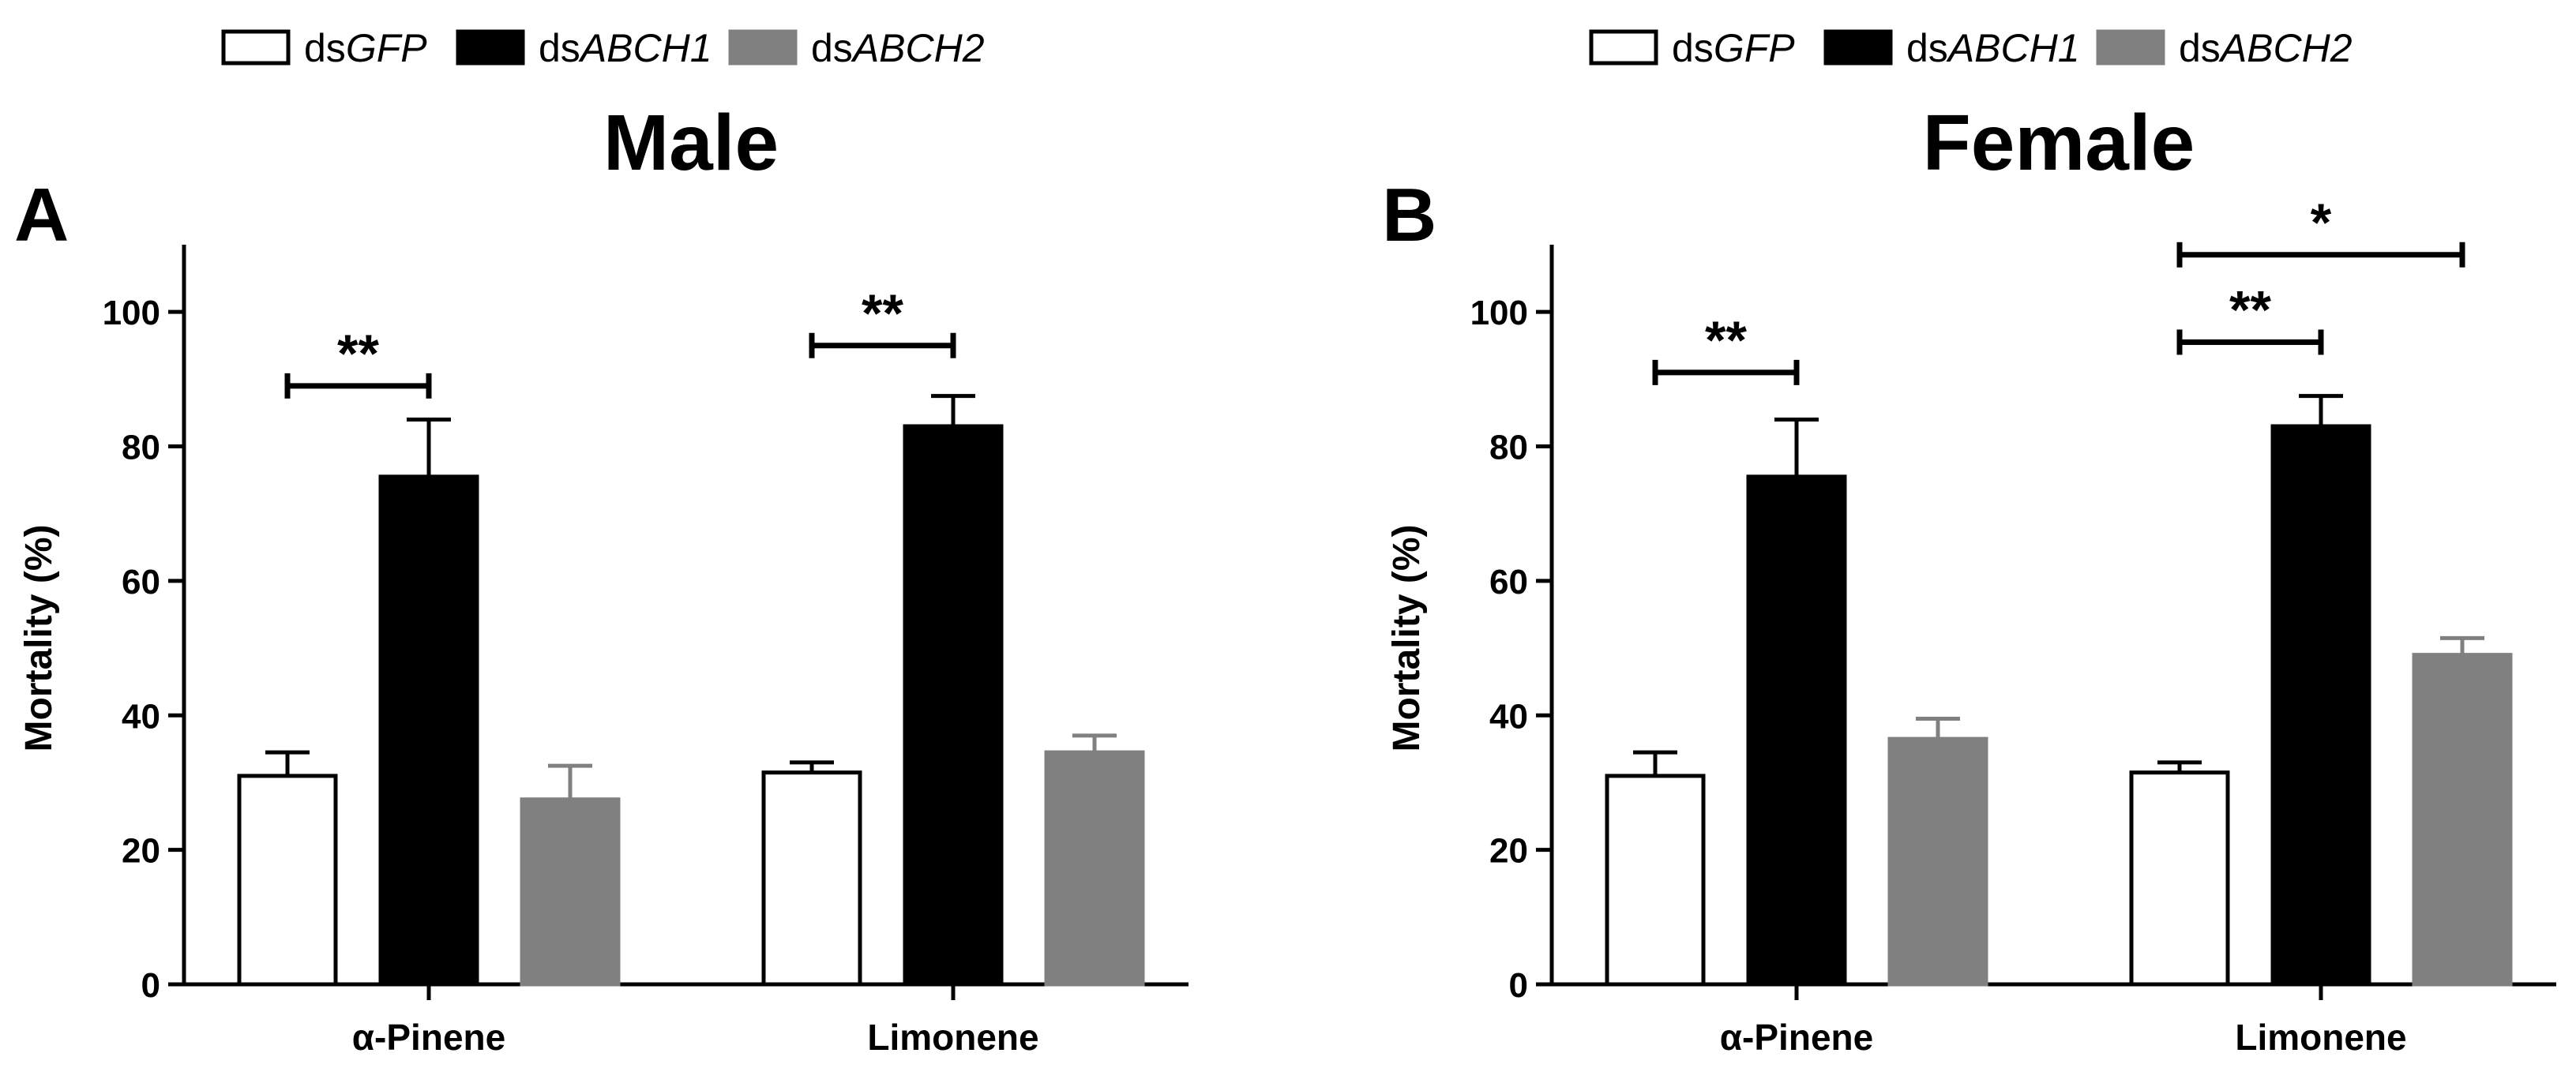  What do you see at coordinates (41, 215) in the screenshot?
I see `panel-letter: A` at bounding box center [41, 215].